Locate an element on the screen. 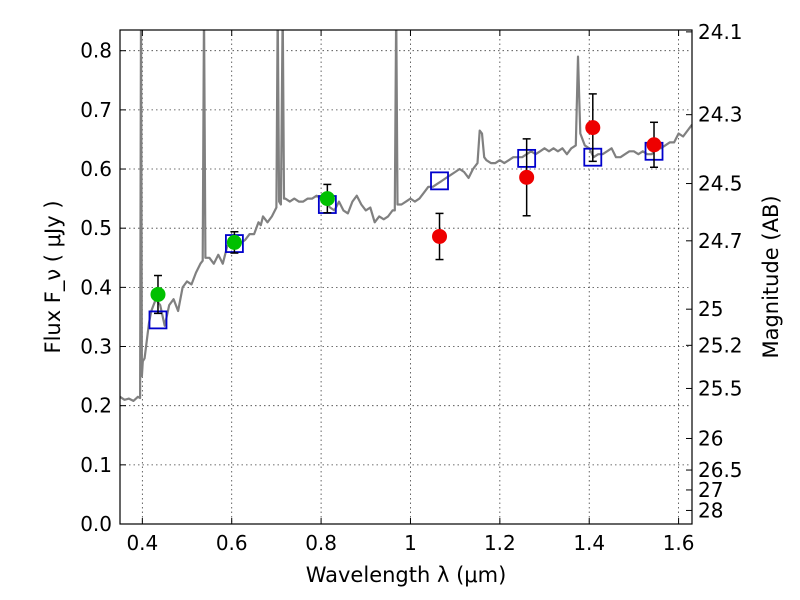 The image size is (800, 600). right-tick-label: 27 is located at coordinates (710, 490).